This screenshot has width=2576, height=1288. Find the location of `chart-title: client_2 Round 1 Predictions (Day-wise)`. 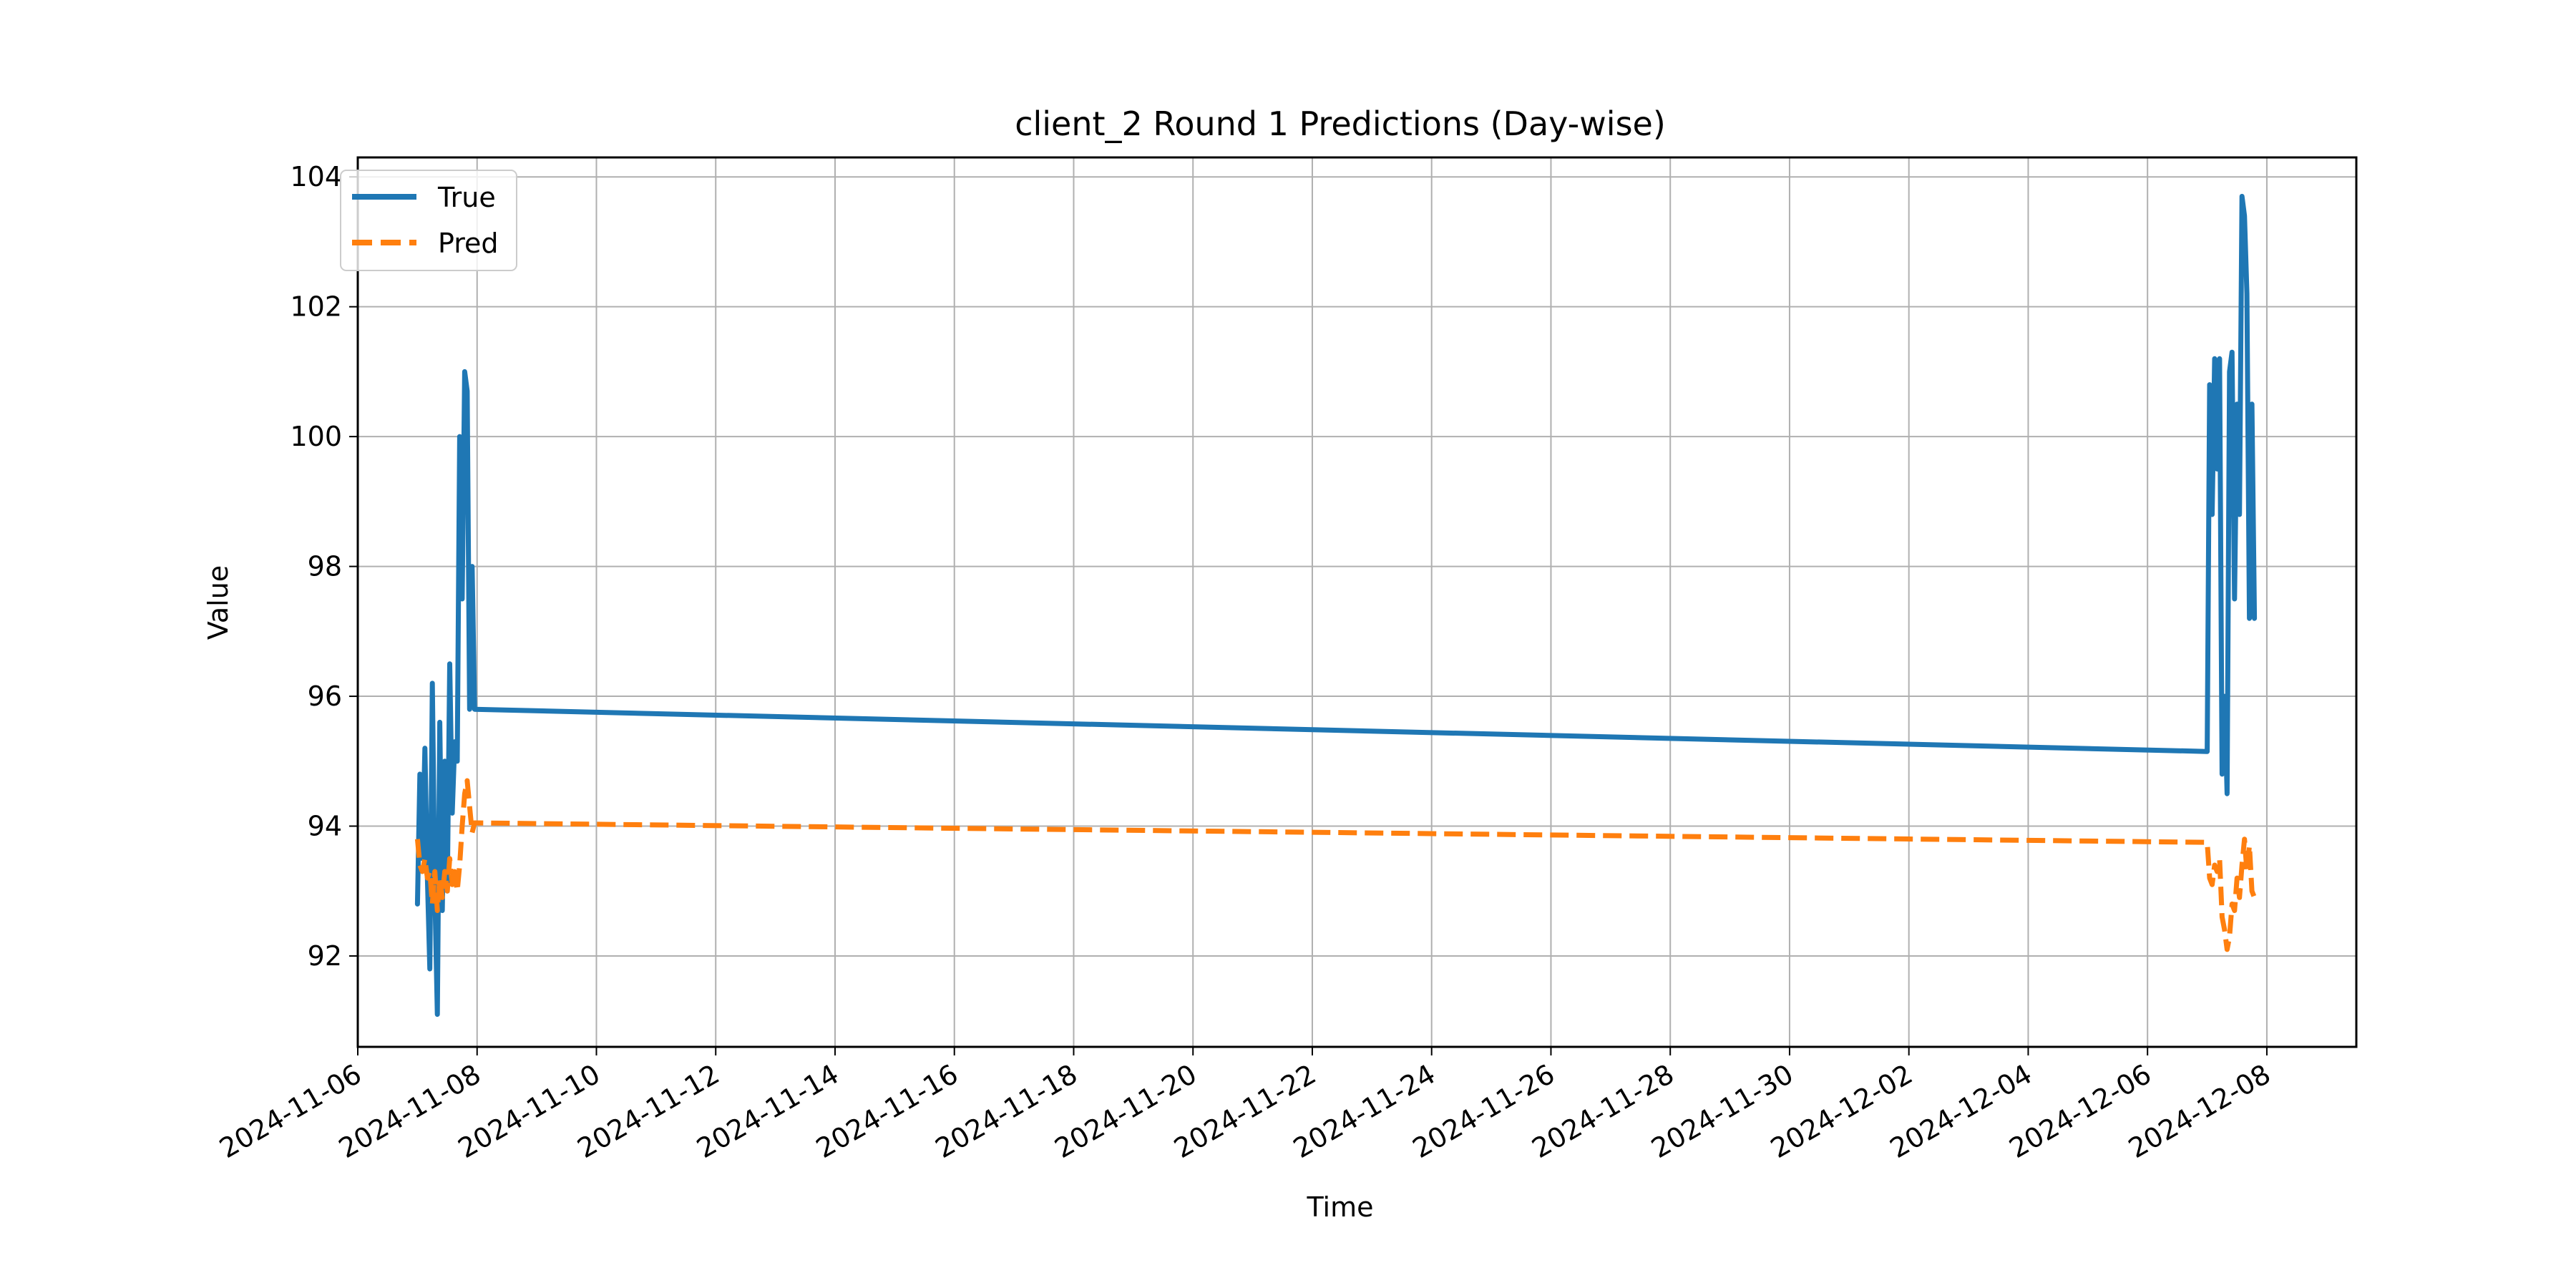

chart-title: client_2 Round 1 Predictions (Day-wise) is located at coordinates (1340, 123).